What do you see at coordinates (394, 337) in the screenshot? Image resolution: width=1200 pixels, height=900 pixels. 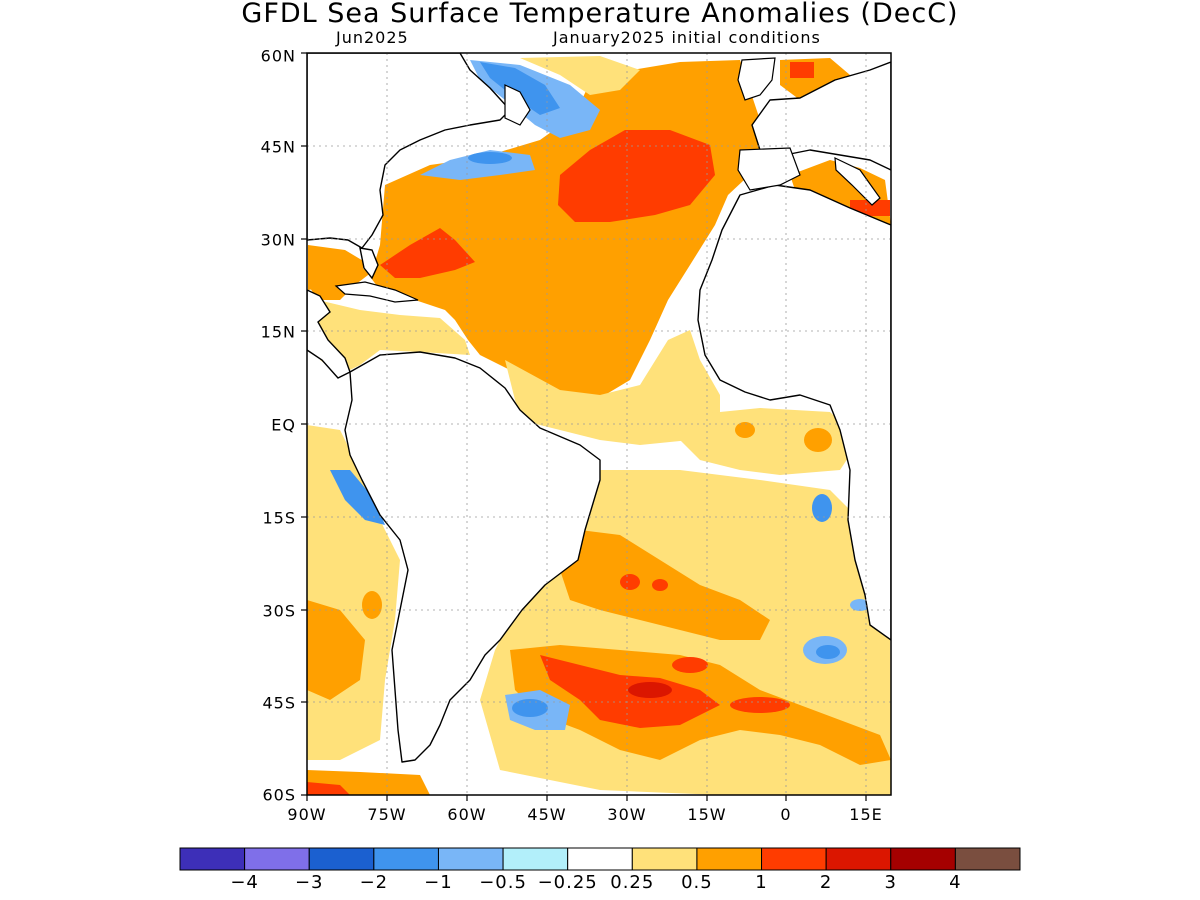 I see `anomaly-region-caribbean` at bounding box center [394, 337].